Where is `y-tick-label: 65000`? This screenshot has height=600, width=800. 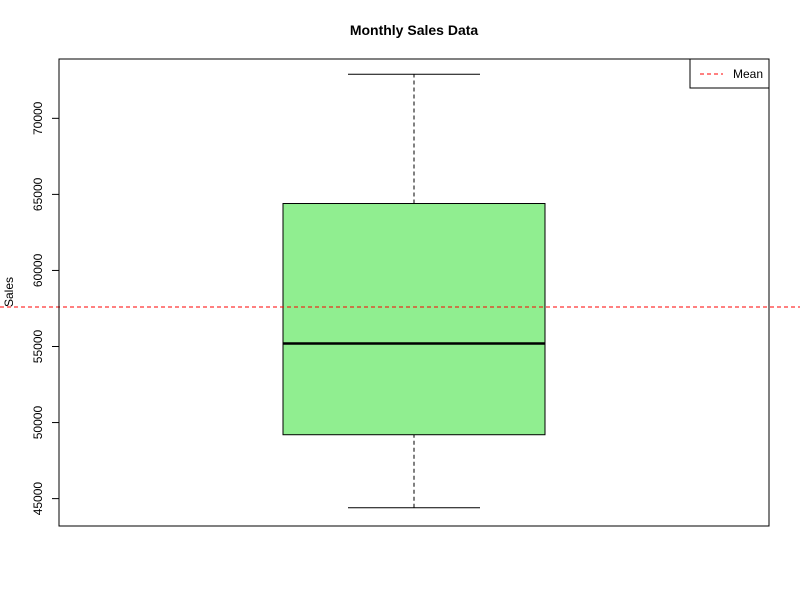
y-tick-label: 65000 is located at coordinates (38, 194).